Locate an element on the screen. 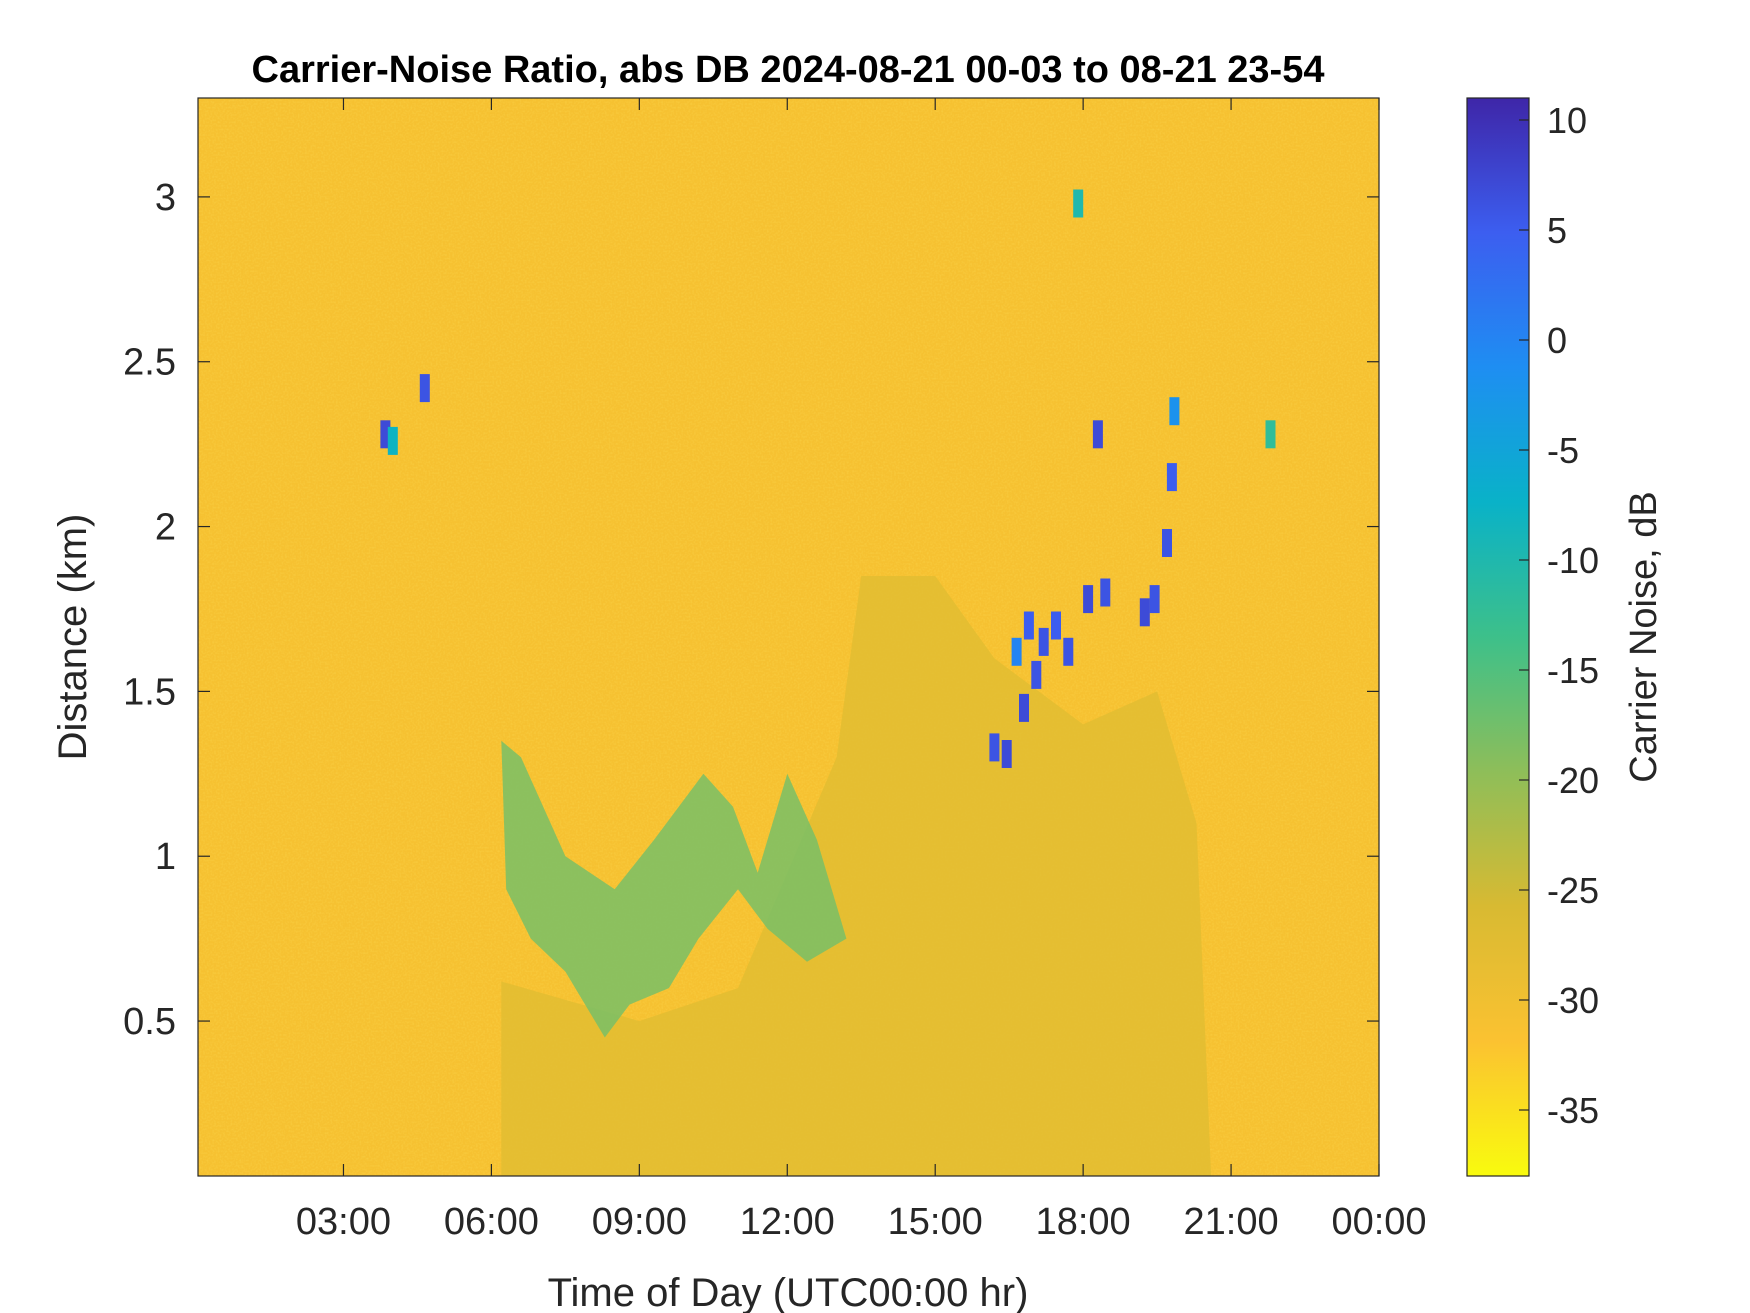  x-tick-label: 09:00 is located at coordinates (639, 1222).